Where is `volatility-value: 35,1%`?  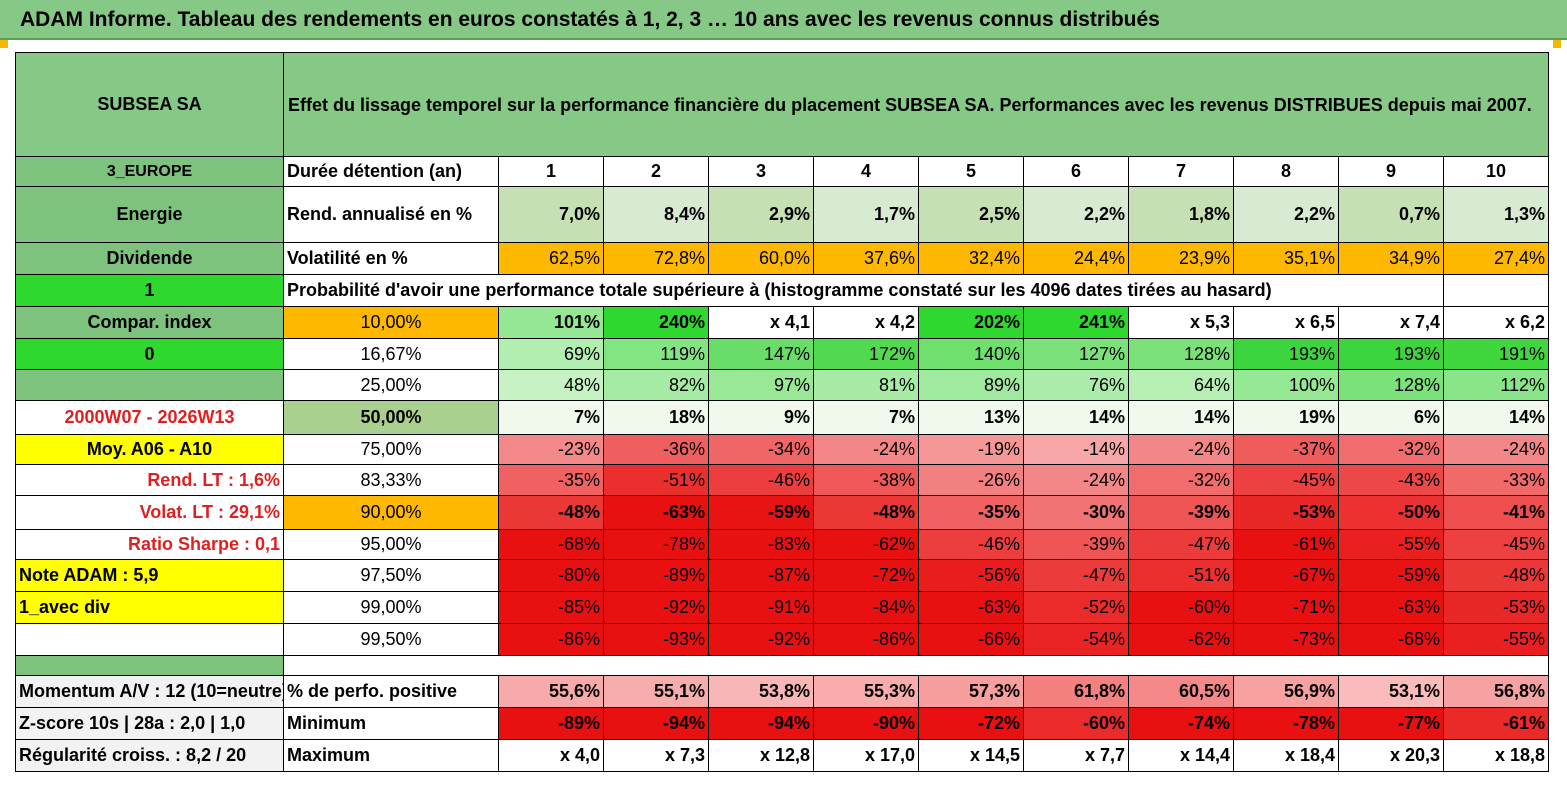
volatility-value: 35,1% is located at coordinates (1286, 258).